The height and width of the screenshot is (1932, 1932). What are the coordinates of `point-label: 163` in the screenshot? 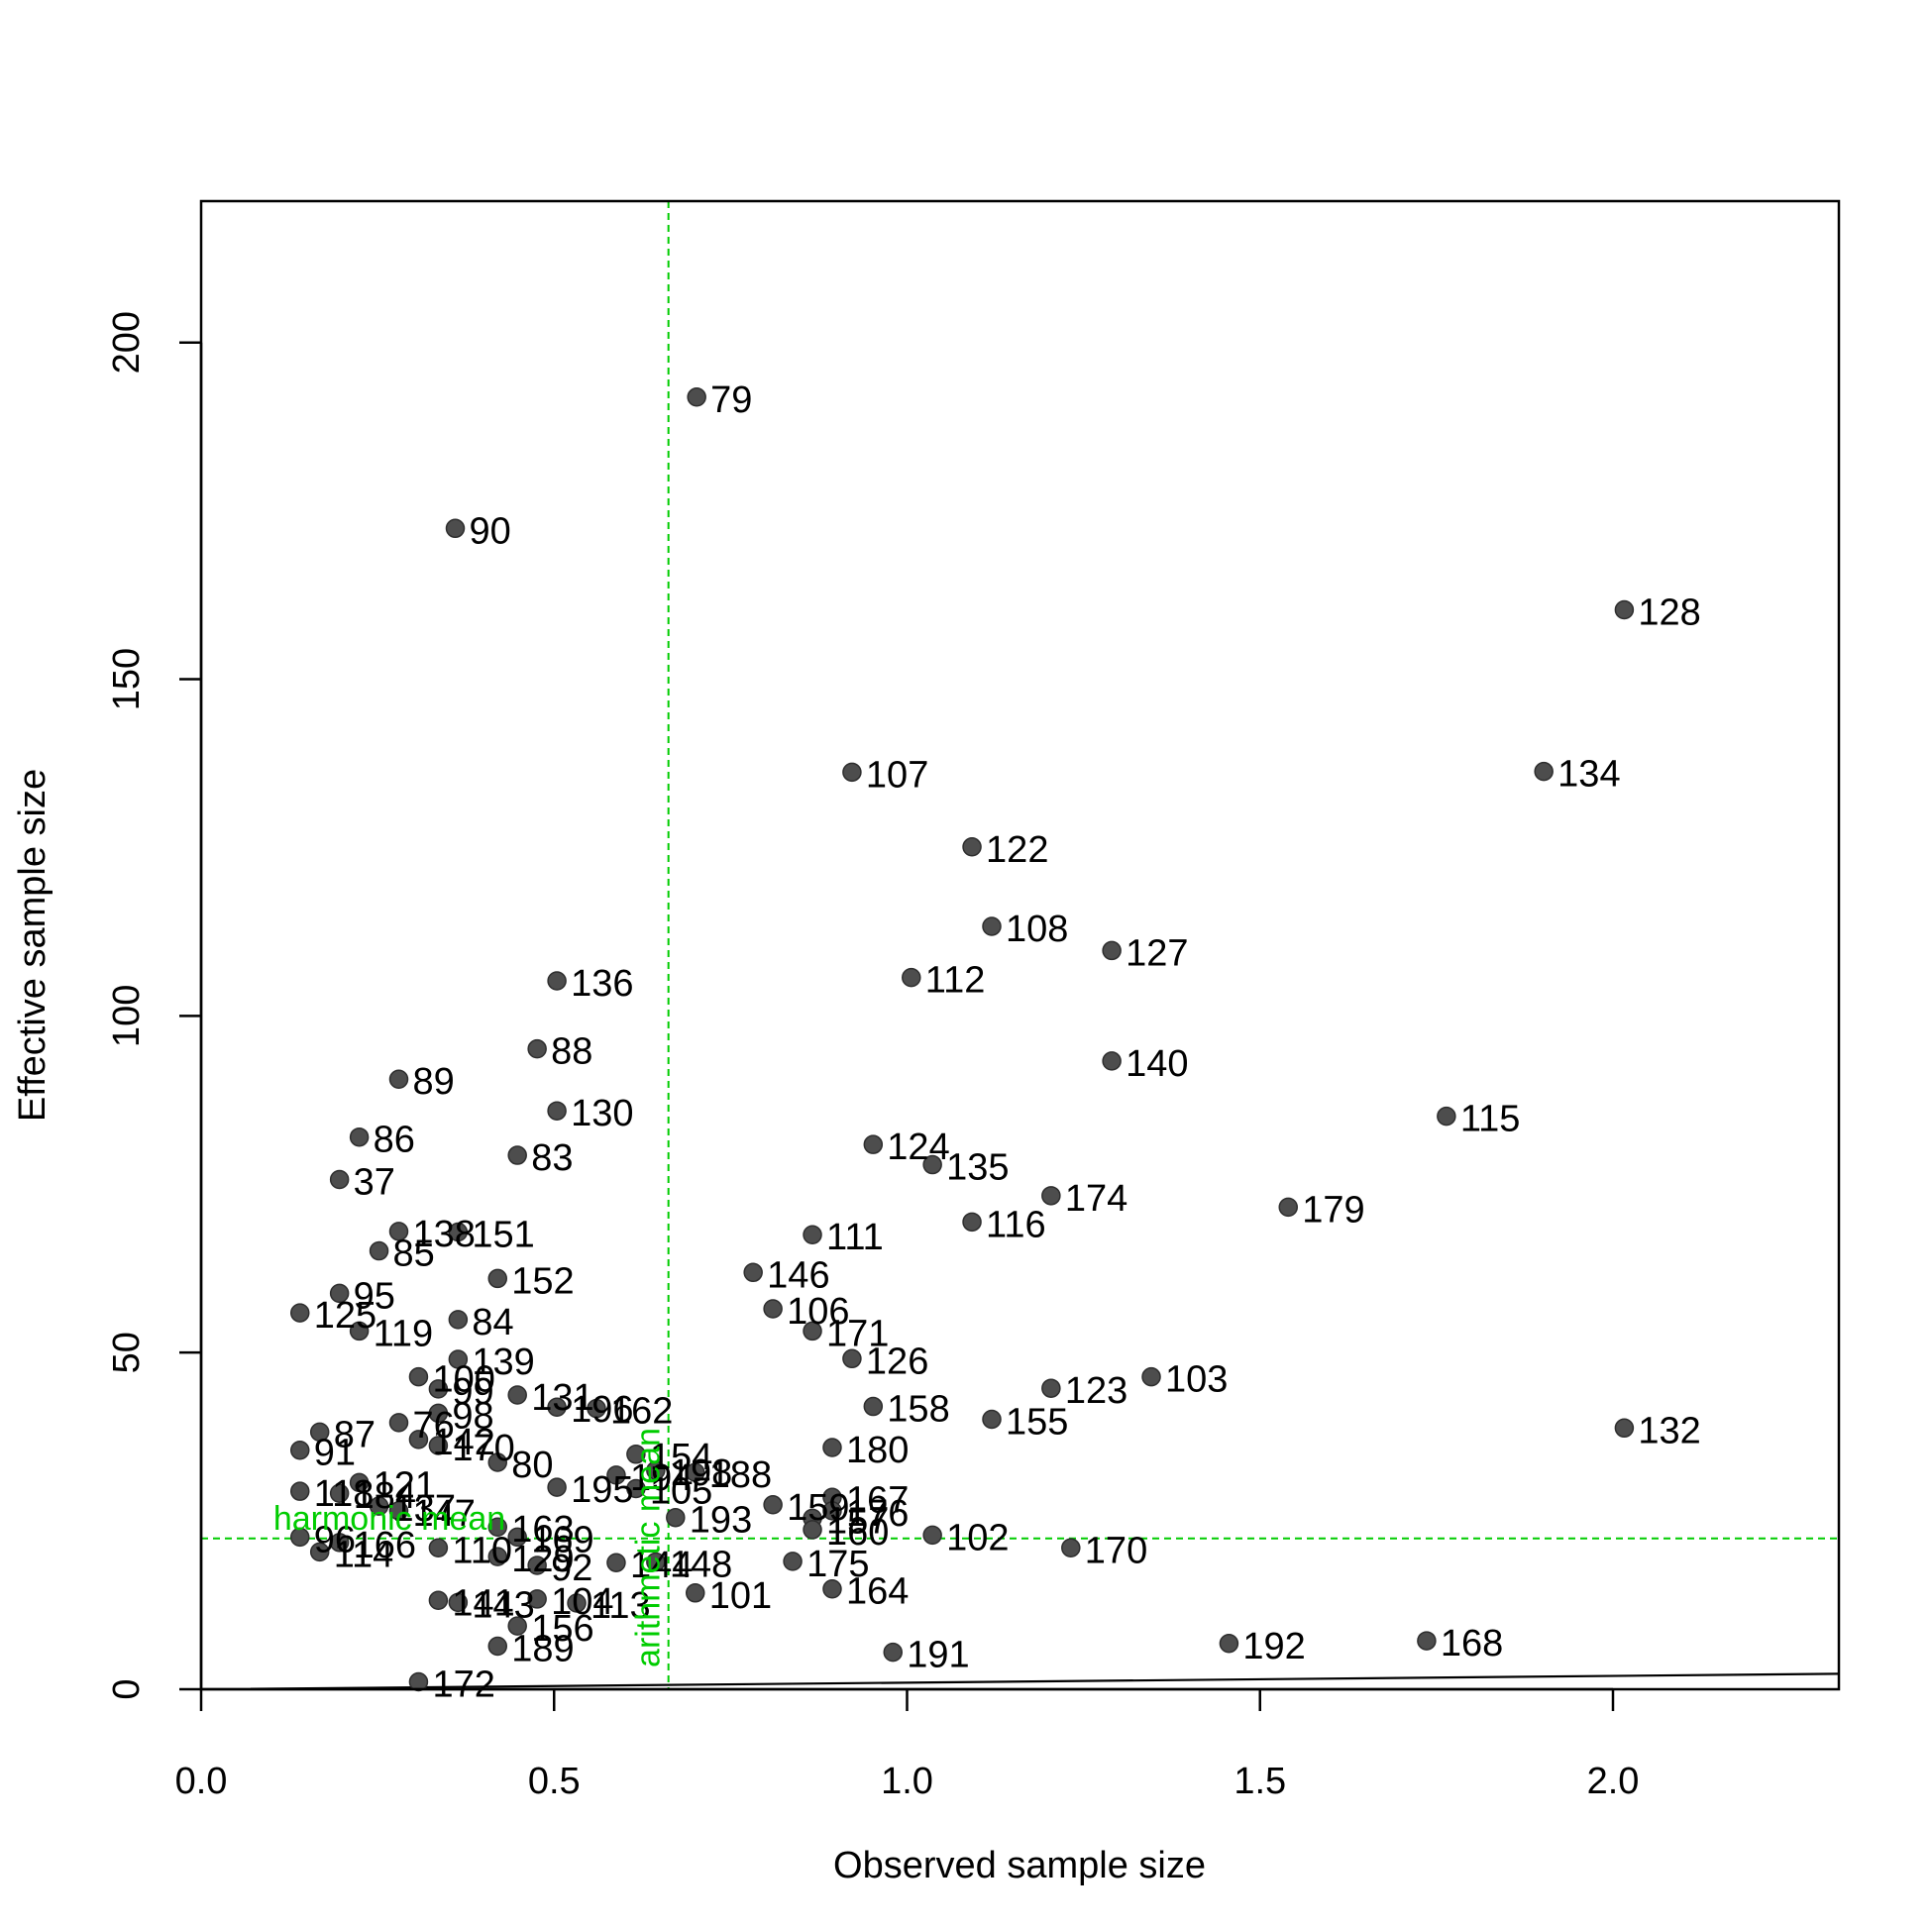 It's located at (542, 1530).